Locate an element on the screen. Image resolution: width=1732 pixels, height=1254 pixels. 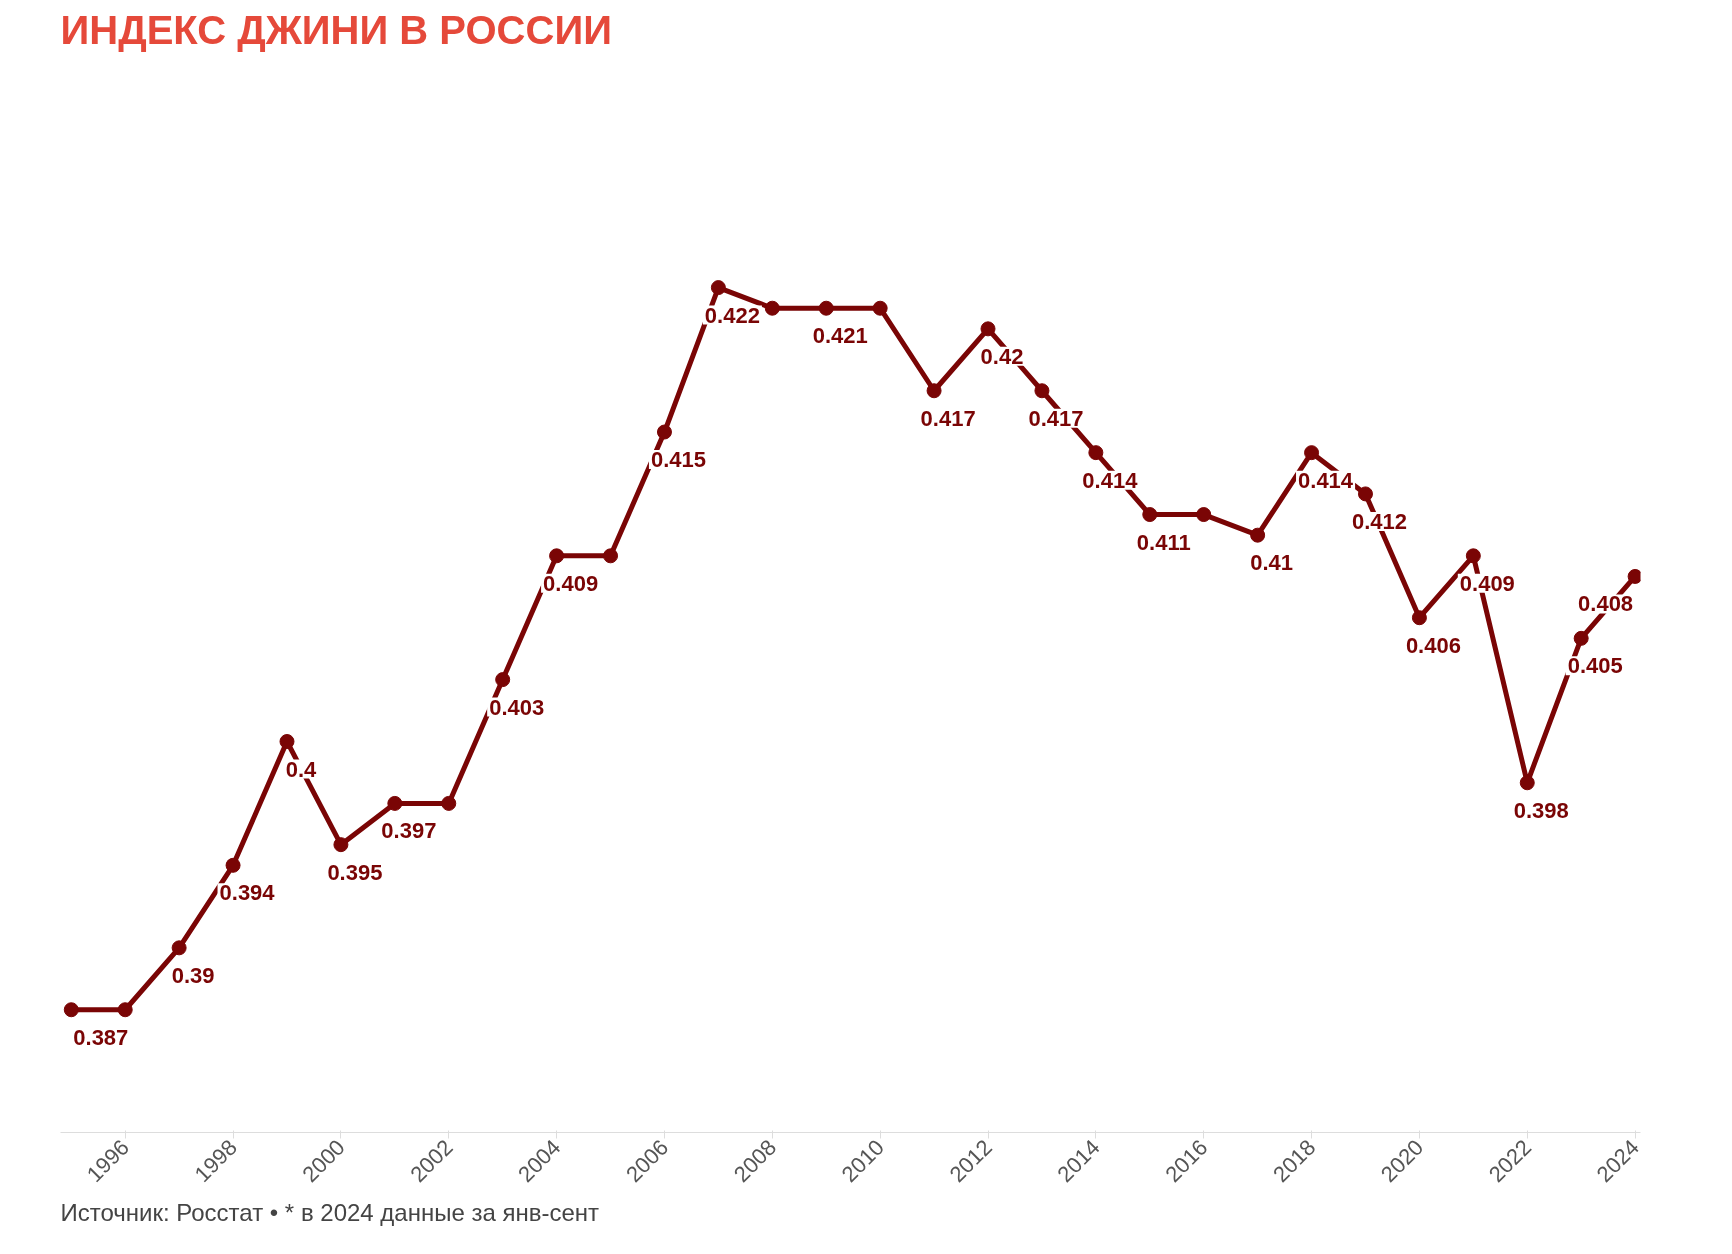
data-label: 0.387 is located at coordinates (101, 1037).